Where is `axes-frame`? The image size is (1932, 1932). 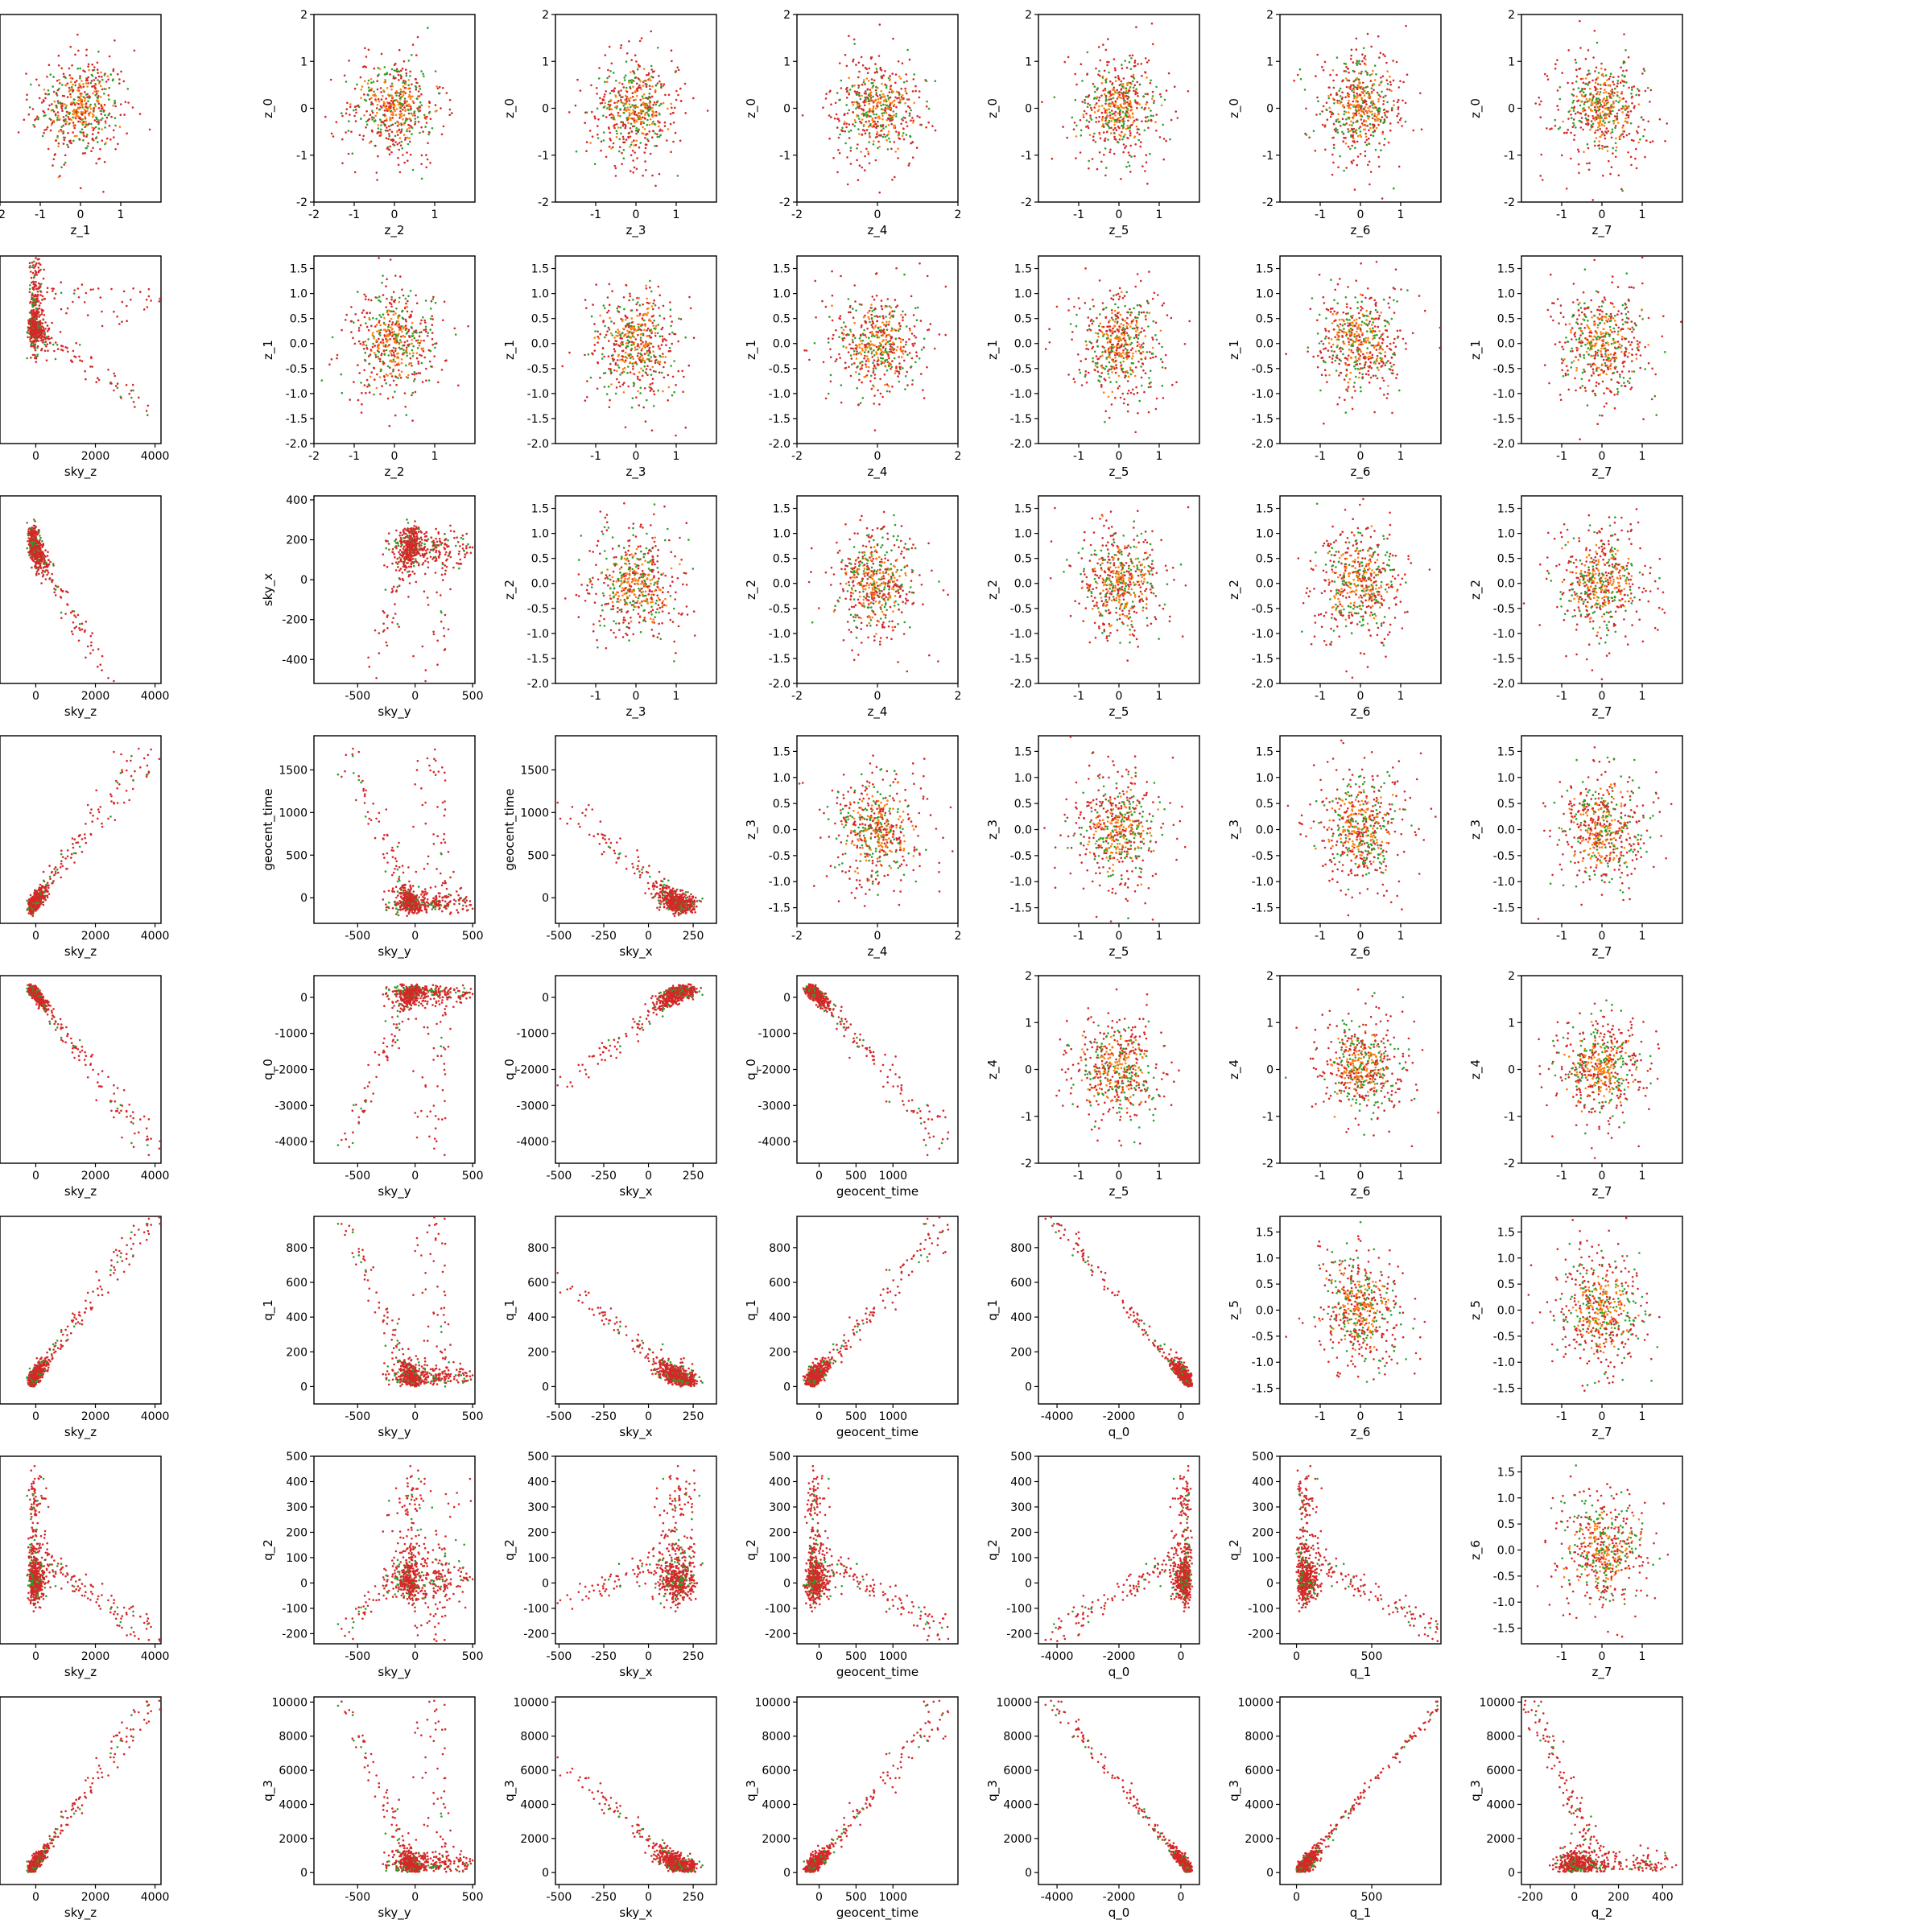
axes-frame is located at coordinates (1601, 108).